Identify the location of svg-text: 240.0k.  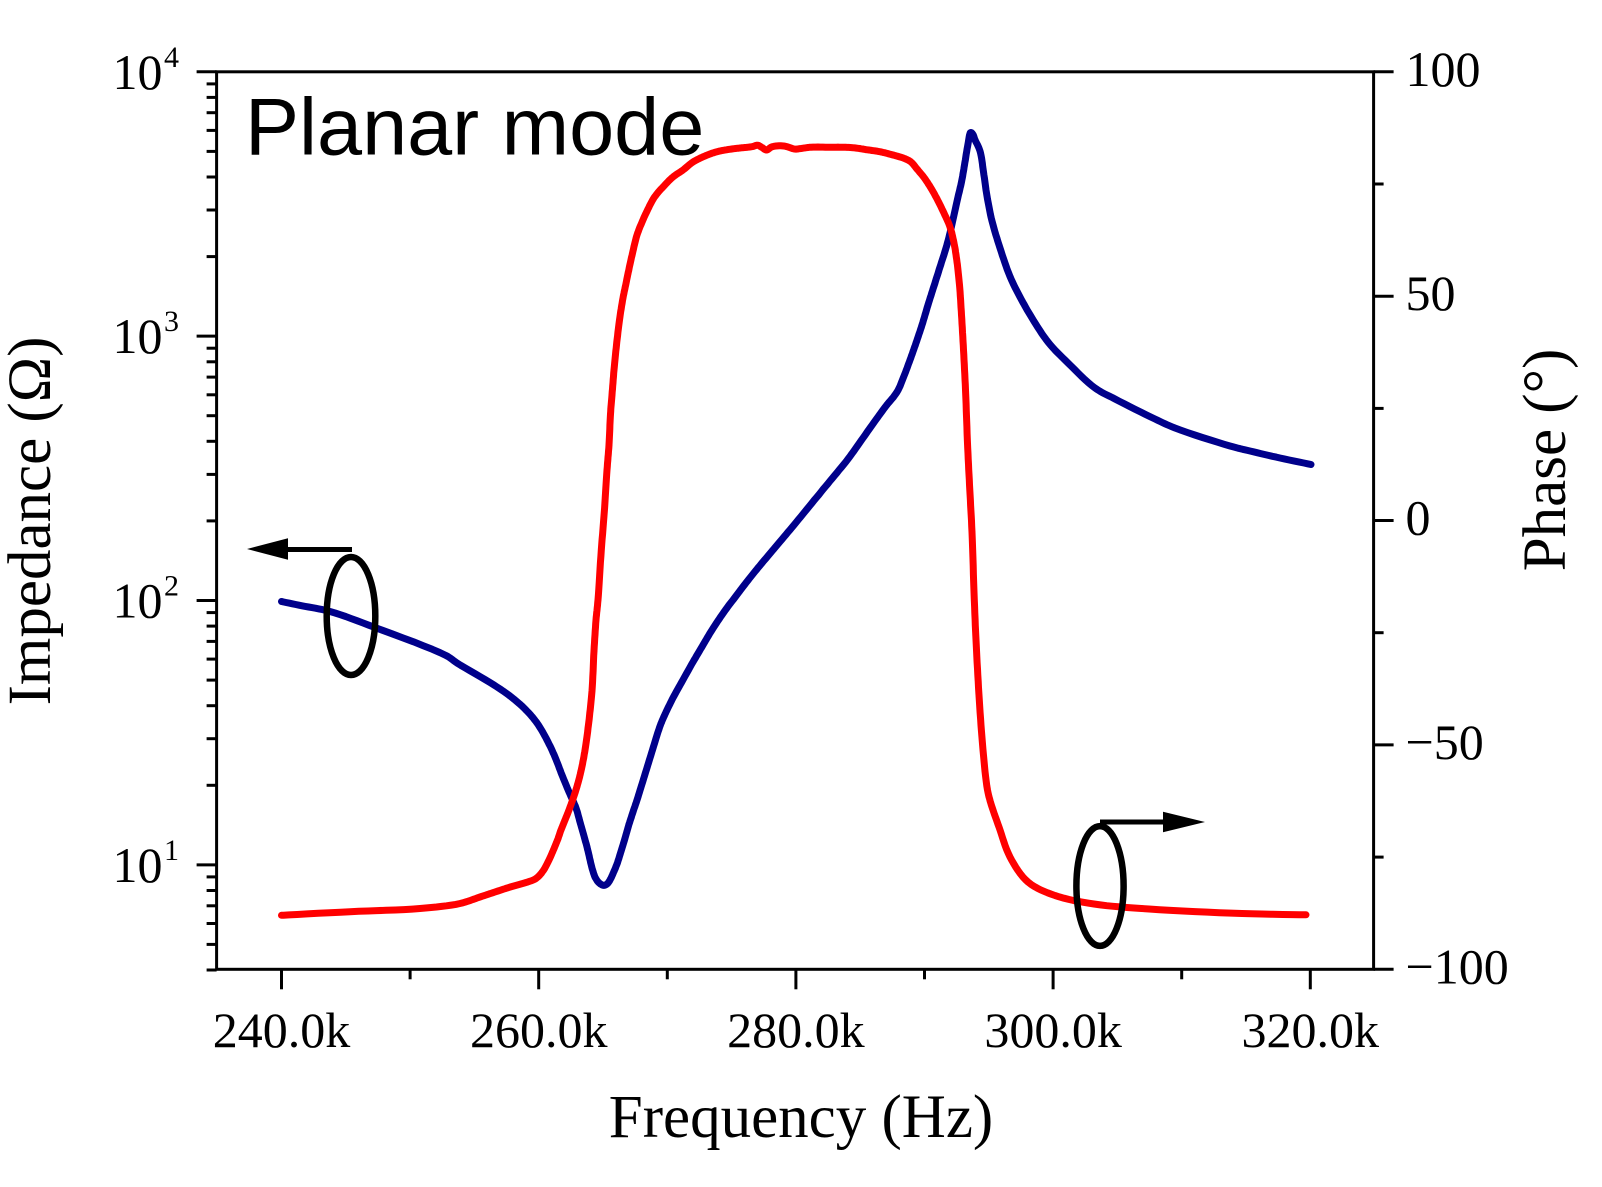
(282, 1030).